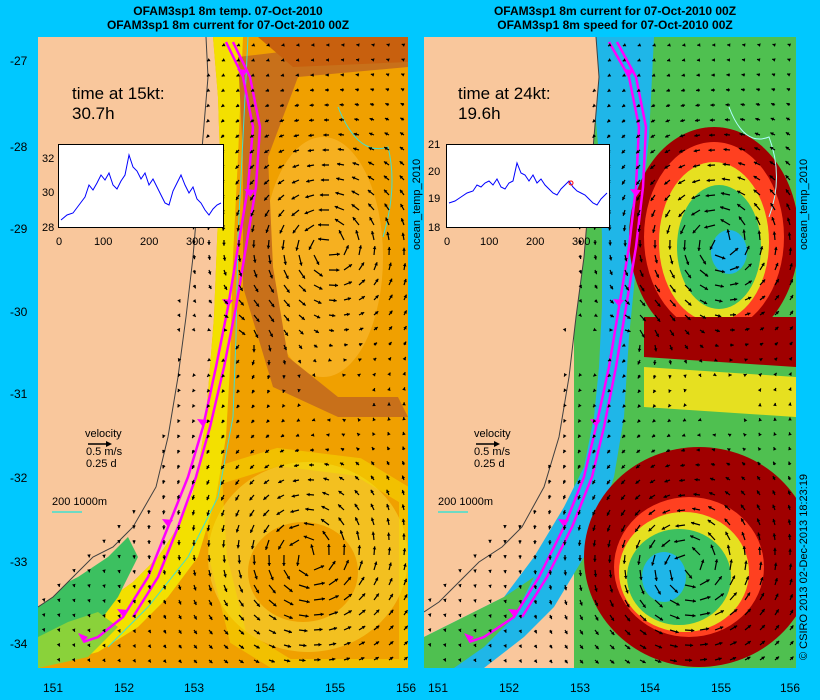  Describe the element at coordinates (434, 145) in the screenshot. I see `right-inset-ytick-21: 21` at that location.